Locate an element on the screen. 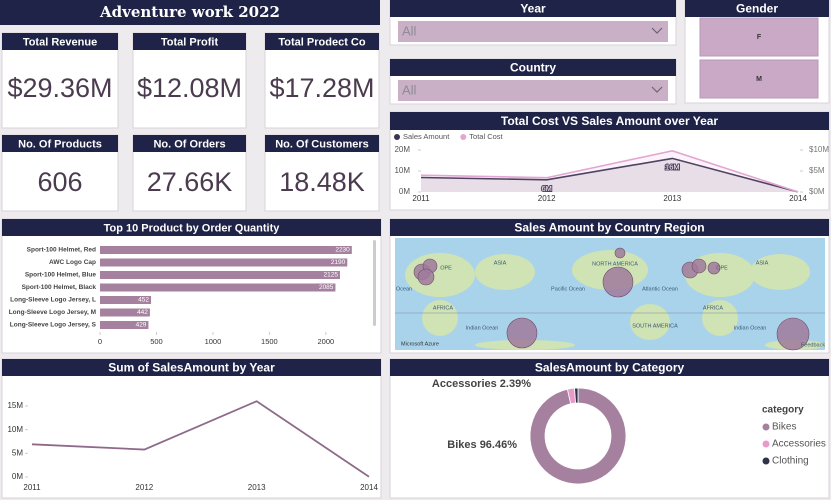 The image size is (831, 500). legend-label: Total Cost is located at coordinates (486, 136).